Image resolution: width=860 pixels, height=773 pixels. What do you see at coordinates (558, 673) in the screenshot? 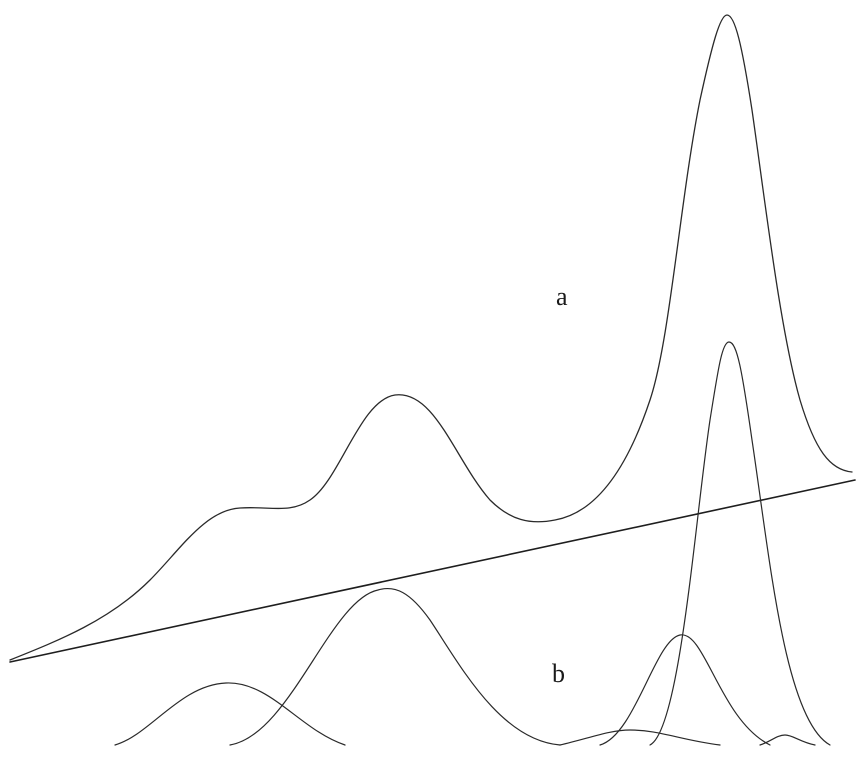
I see `label-b: b` at bounding box center [558, 673].